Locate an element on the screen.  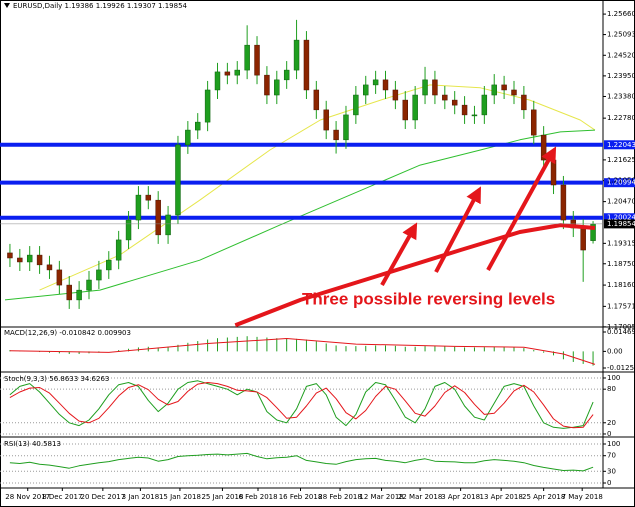
panel-title: MACD(12,26,9) -0.010842 0.009903 is located at coordinates (67, 333).